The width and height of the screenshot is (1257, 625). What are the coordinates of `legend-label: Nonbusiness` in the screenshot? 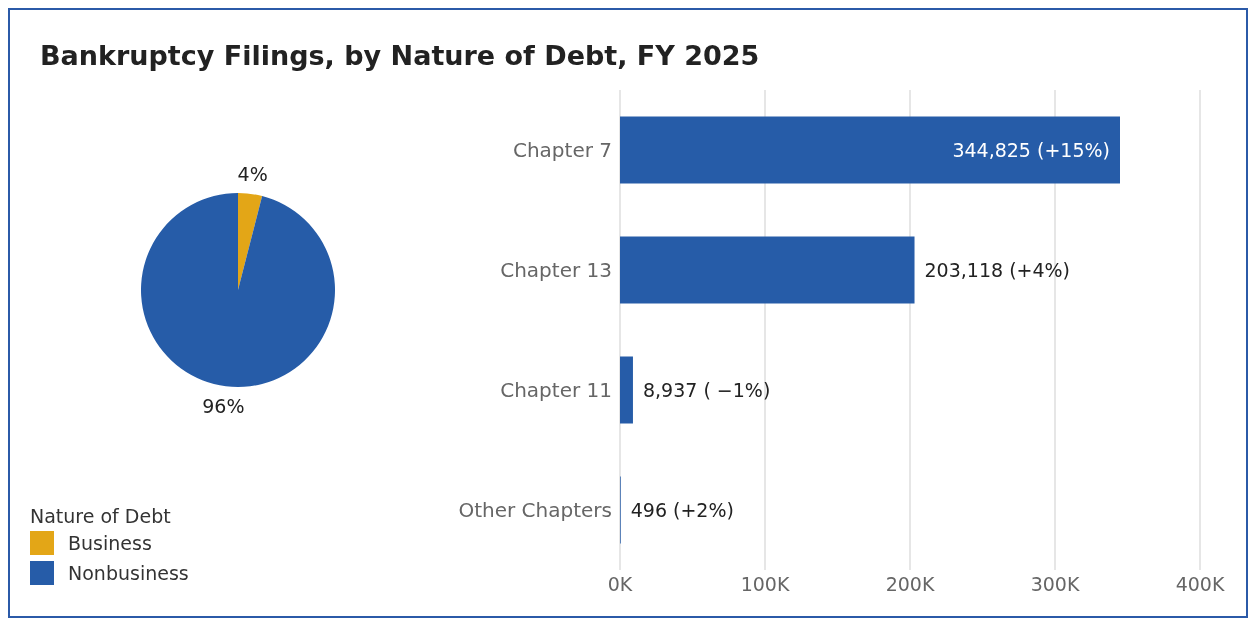 It's located at (128, 573).